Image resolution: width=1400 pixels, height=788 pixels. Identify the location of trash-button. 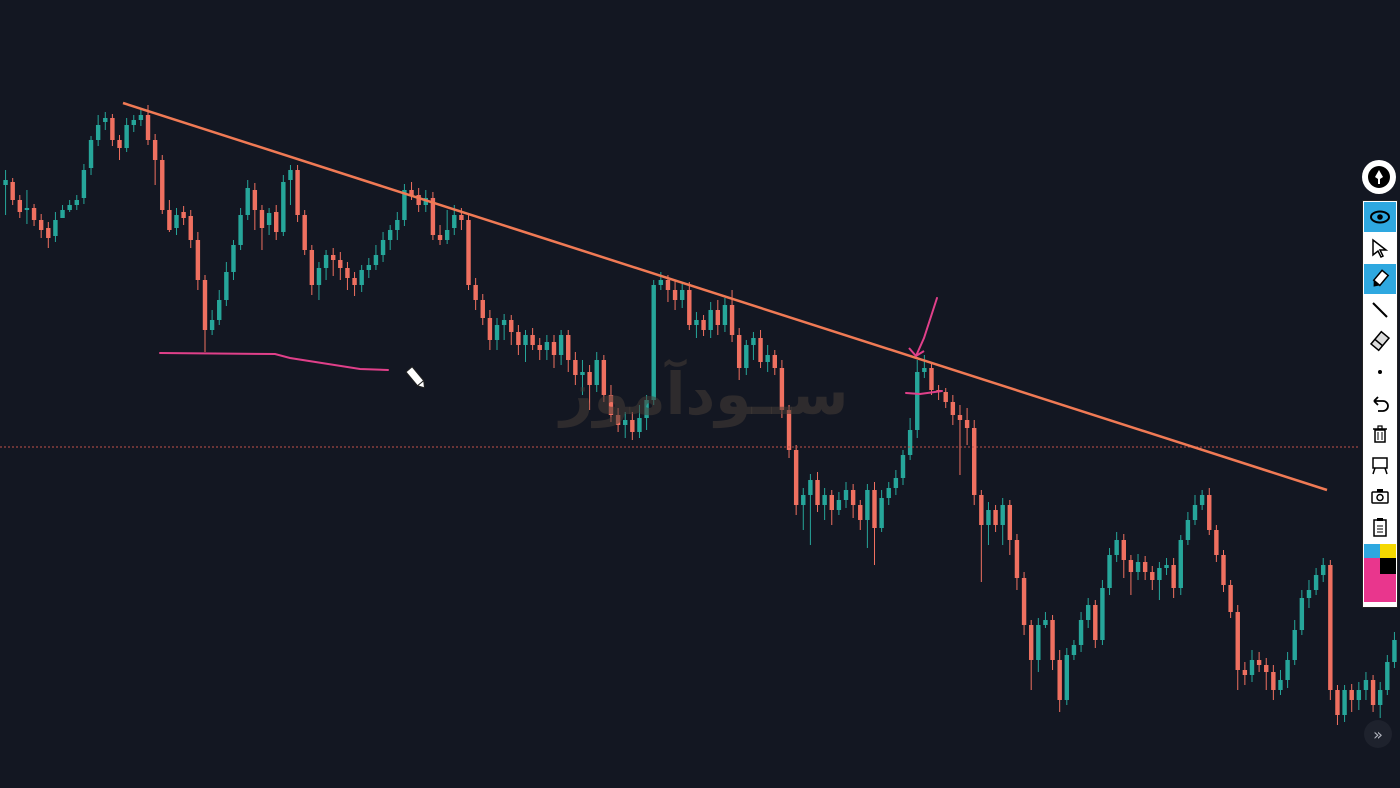
(1380, 434).